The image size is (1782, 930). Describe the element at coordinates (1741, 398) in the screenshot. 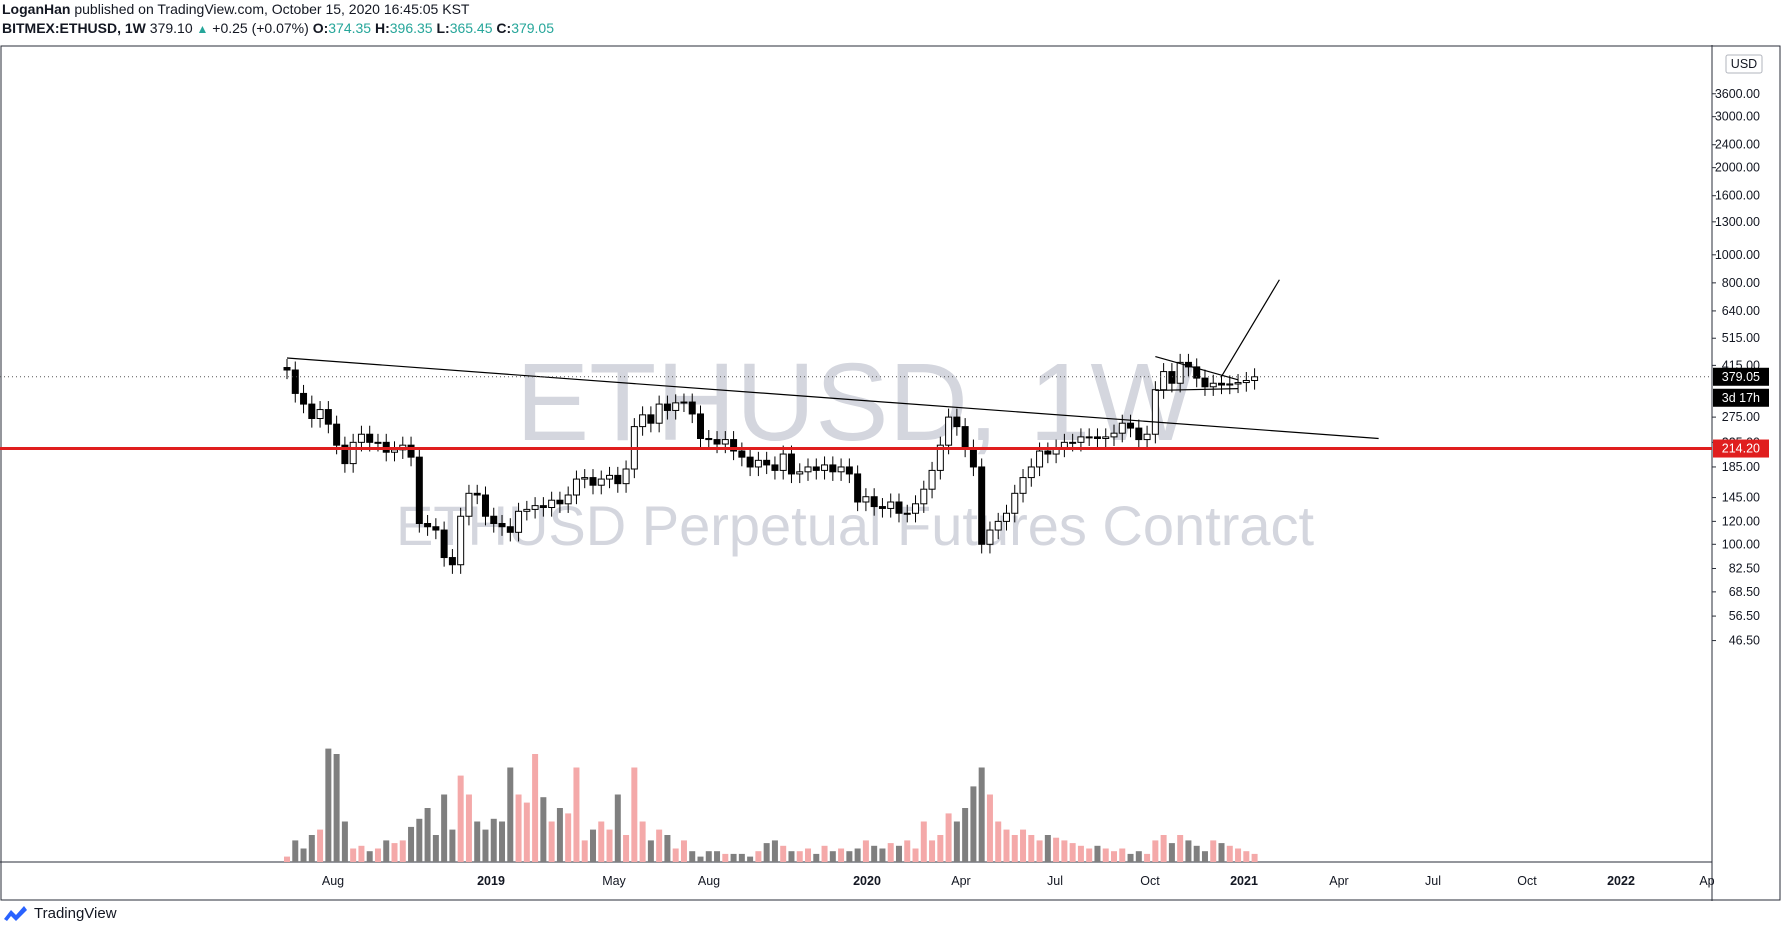

I see `svg-text: 3d 17h` at that location.